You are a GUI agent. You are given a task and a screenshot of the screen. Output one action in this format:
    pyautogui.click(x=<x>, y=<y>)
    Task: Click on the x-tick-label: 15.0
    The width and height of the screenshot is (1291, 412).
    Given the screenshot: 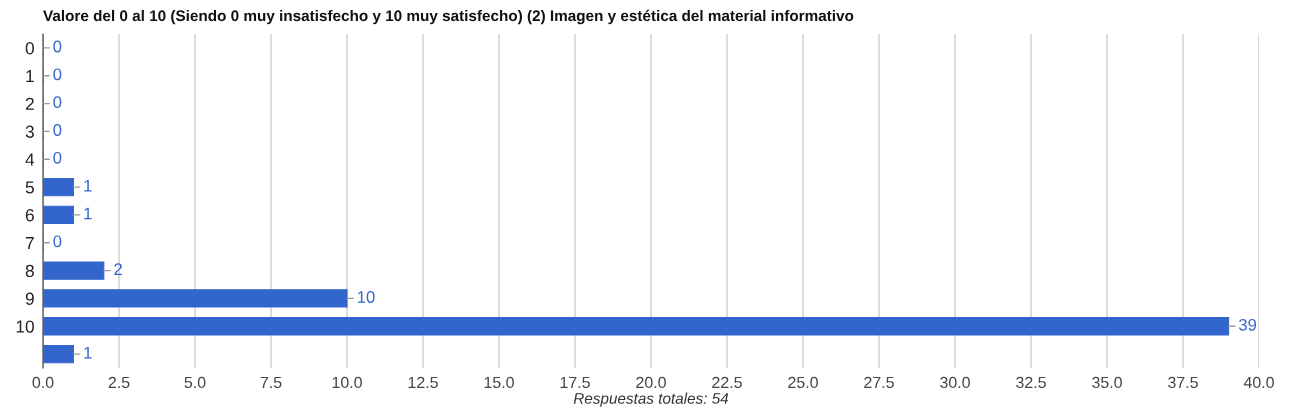 What is the action you would take?
    pyautogui.click(x=499, y=382)
    